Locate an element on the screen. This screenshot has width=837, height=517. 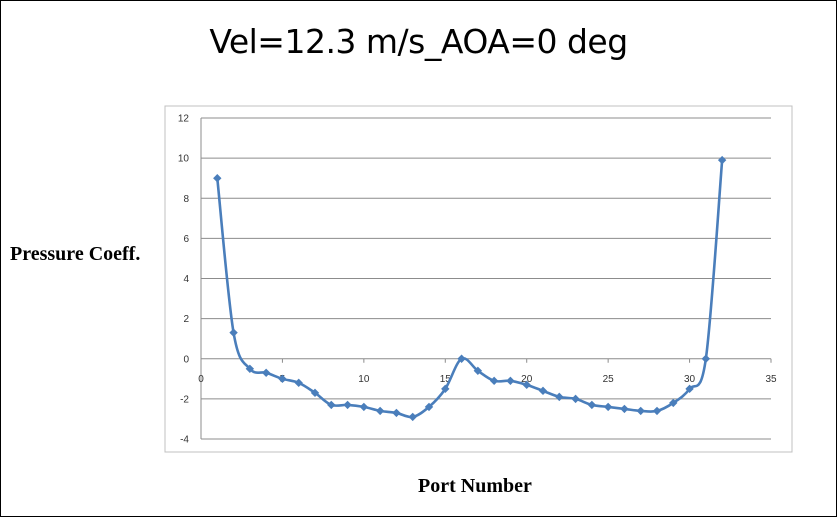
y-tick-label: 8 is located at coordinates (186, 199).